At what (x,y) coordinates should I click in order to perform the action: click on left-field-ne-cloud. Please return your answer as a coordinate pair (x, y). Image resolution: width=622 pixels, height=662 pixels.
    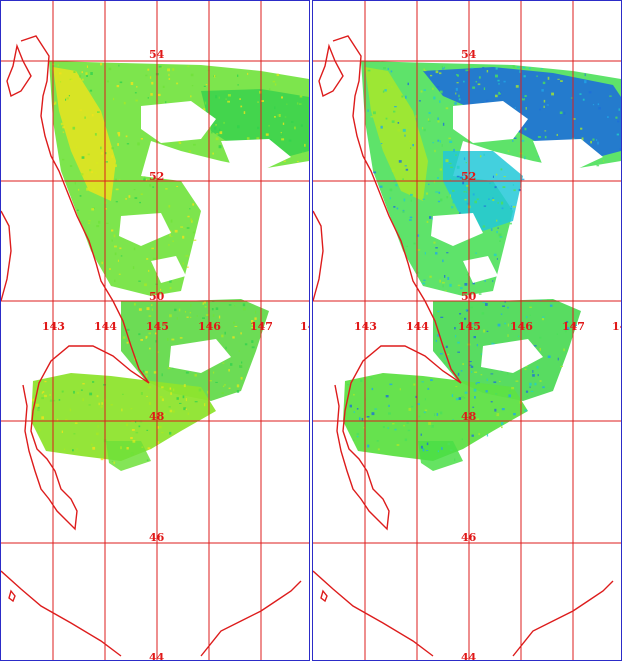
    Looking at the image, I should click on (255, 125).